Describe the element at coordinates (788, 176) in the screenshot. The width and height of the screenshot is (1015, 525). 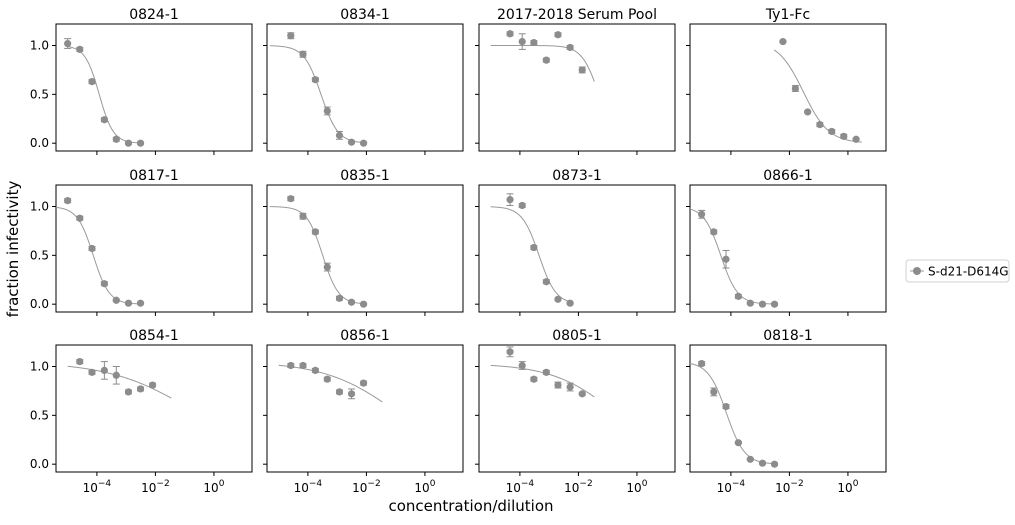
I see `panel-title: 0866-1` at that location.